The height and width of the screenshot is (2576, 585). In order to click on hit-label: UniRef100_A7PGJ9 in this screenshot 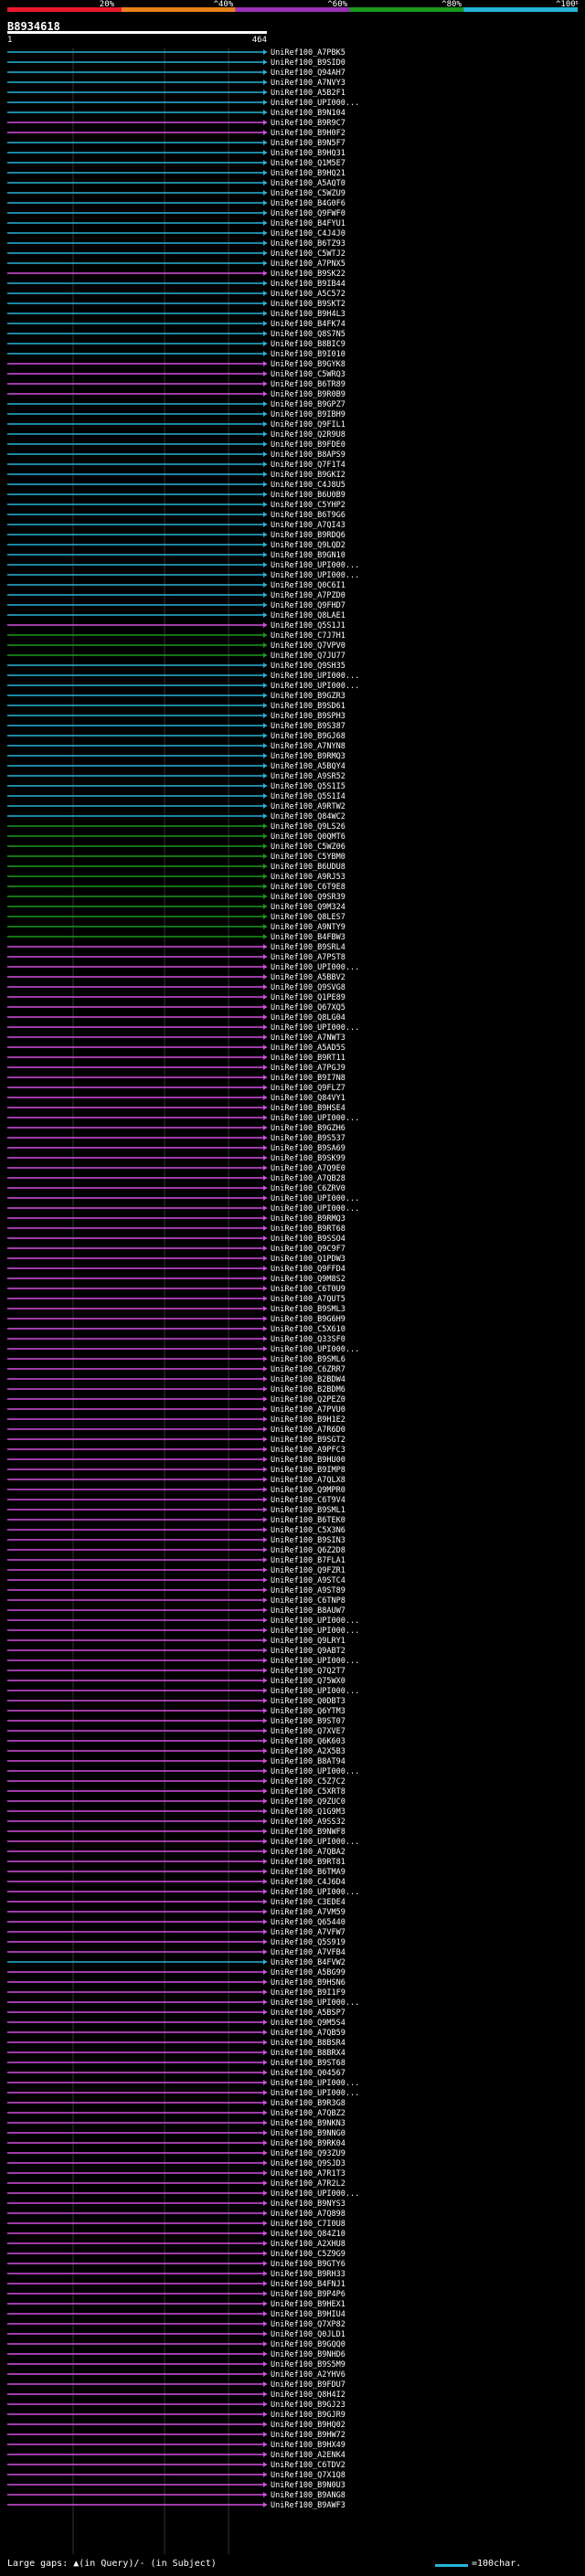, I will do `click(309, 1068)`.